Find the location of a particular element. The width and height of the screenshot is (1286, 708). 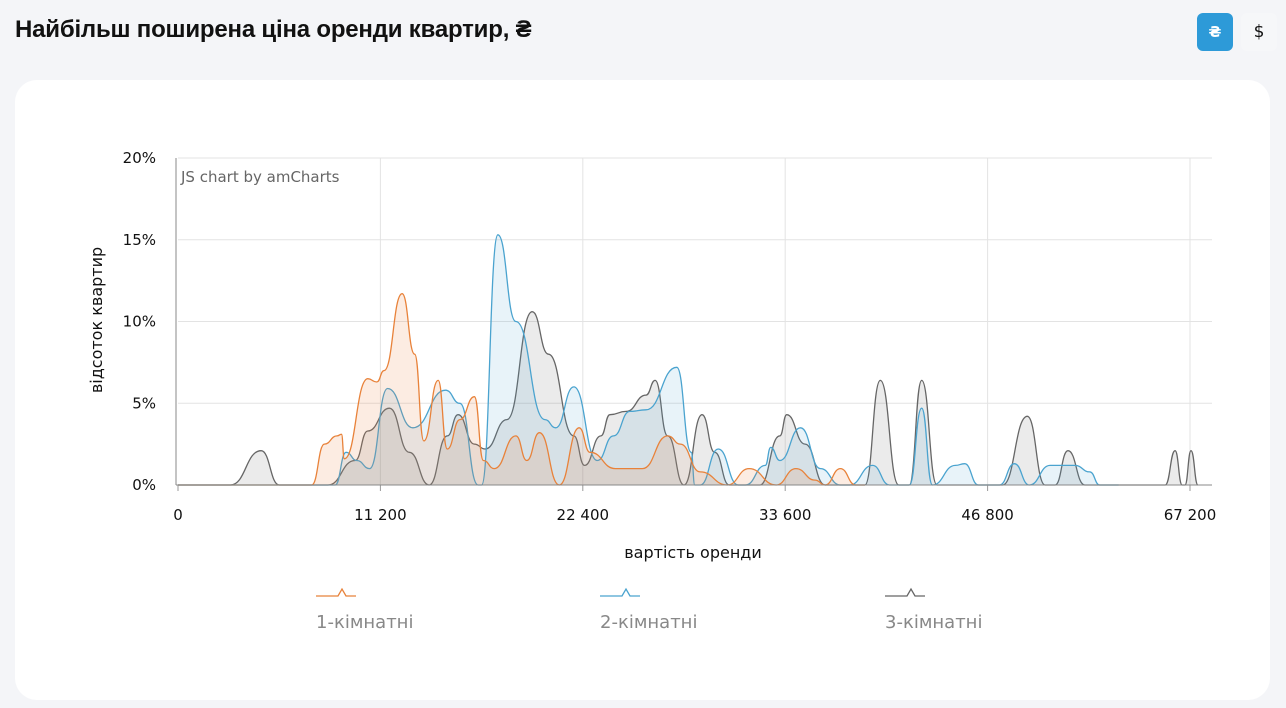

legend-item-1: 1-кімнатні is located at coordinates (364, 610).